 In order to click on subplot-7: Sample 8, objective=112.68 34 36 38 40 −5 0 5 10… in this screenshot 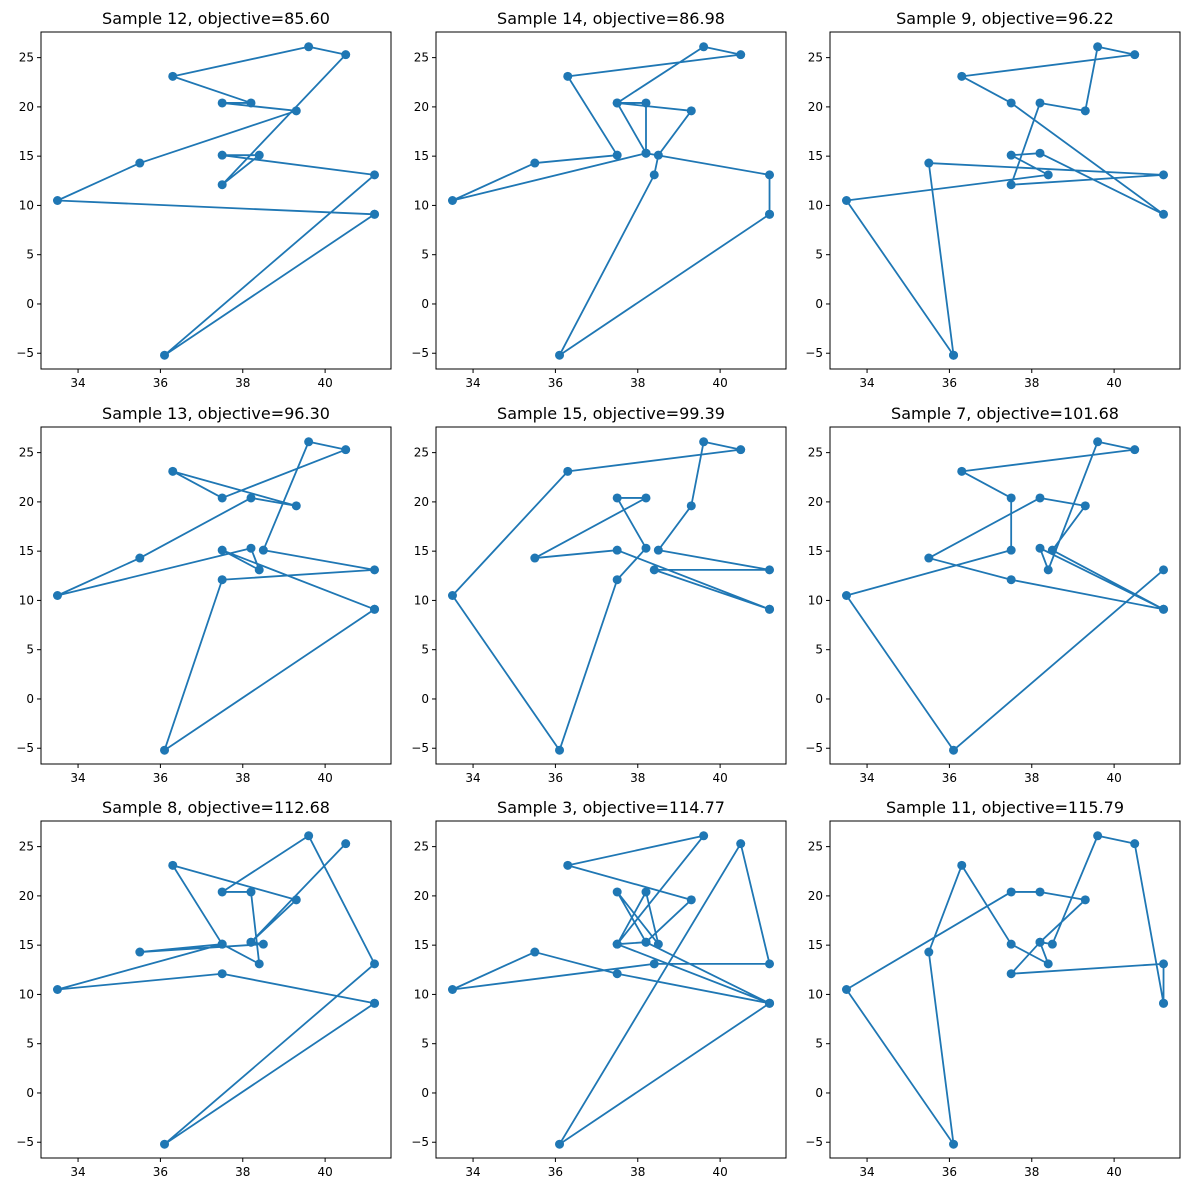, I will do `click(204, 988)`.